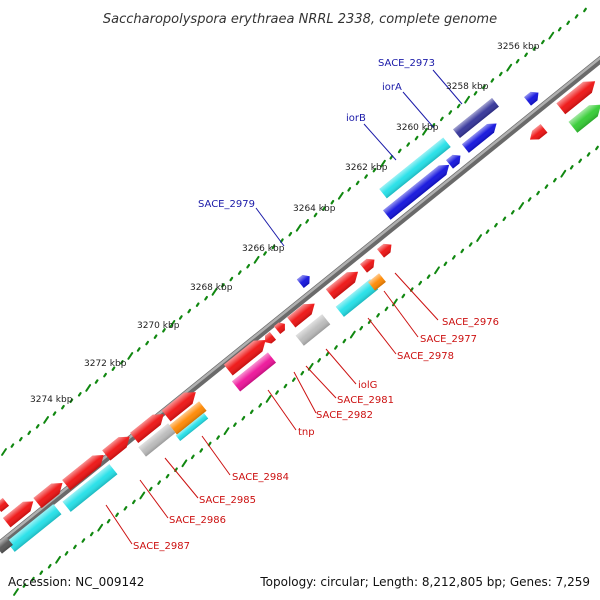  I want to click on feature-small-blue, so click(453, 161).